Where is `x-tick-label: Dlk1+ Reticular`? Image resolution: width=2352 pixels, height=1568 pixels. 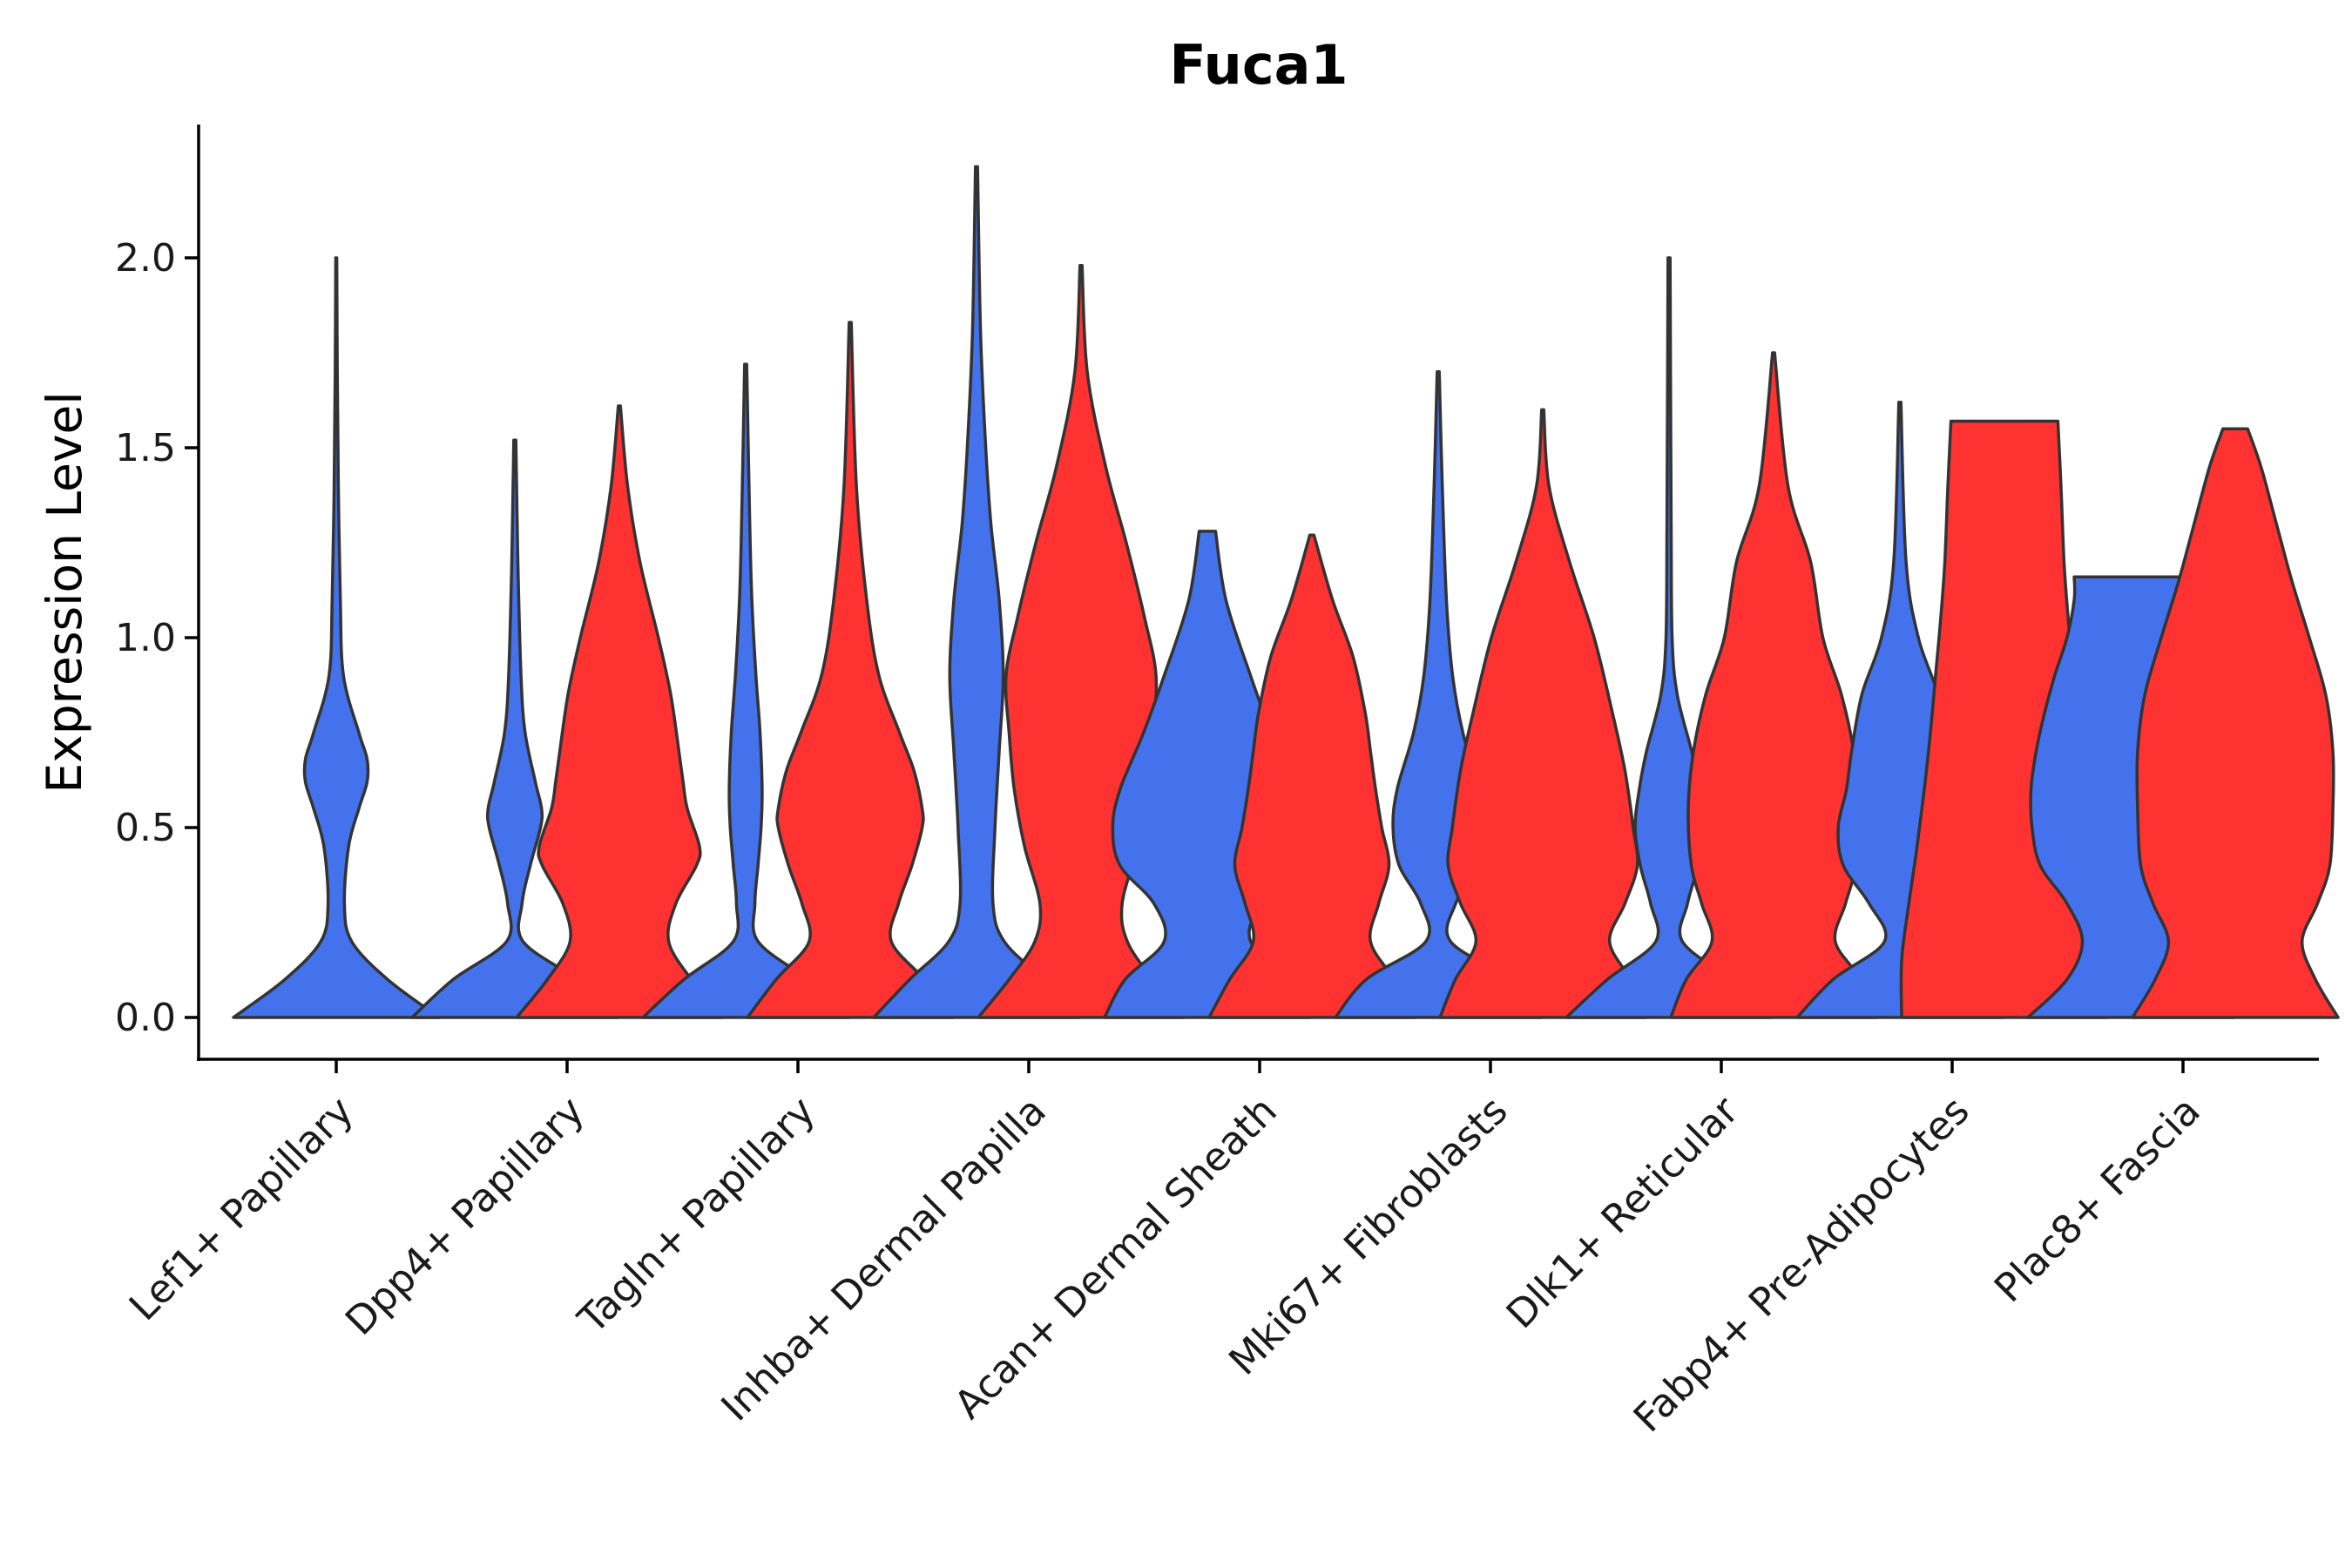
x-tick-label: Dlk1+ Reticular is located at coordinates (1622, 1212).